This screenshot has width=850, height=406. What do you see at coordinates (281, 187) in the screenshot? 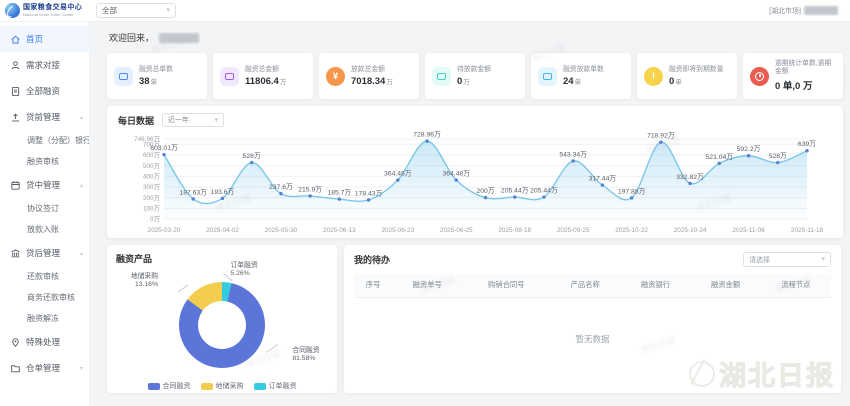
I see `svg-text: 237.6万` at bounding box center [281, 187].